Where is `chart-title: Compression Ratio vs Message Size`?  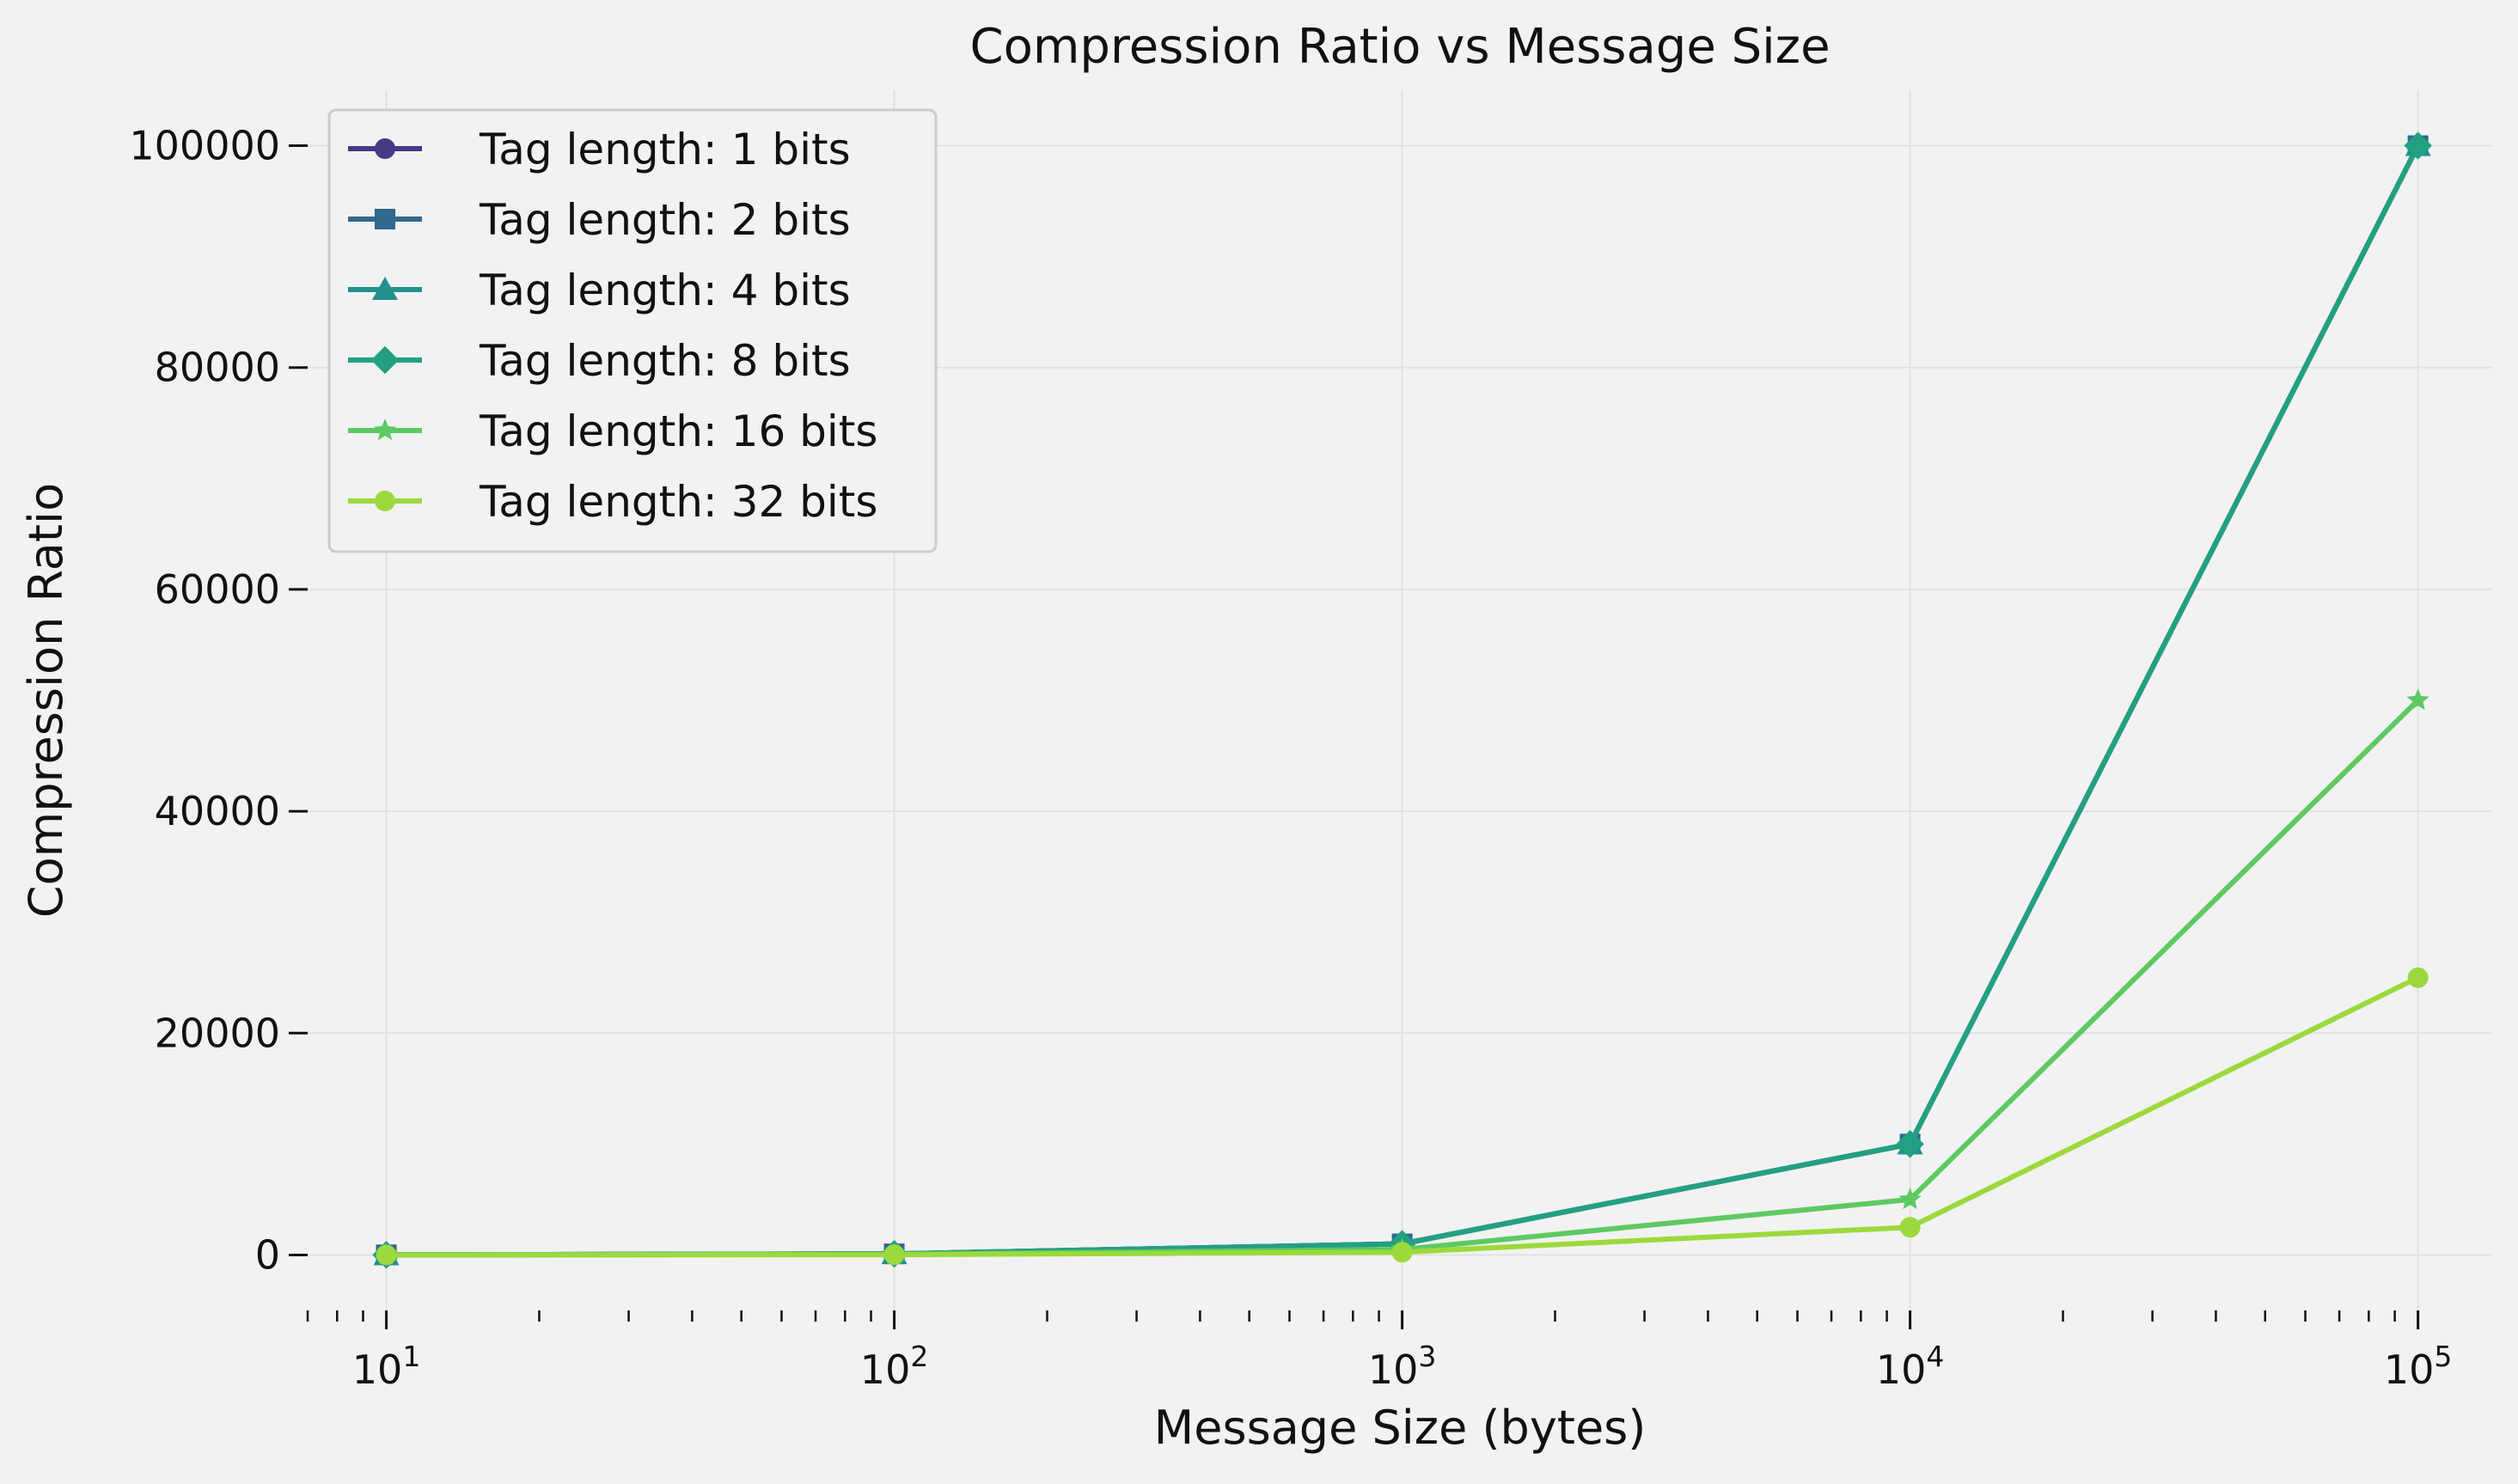 chart-title: Compression Ratio vs Message Size is located at coordinates (1399, 47).